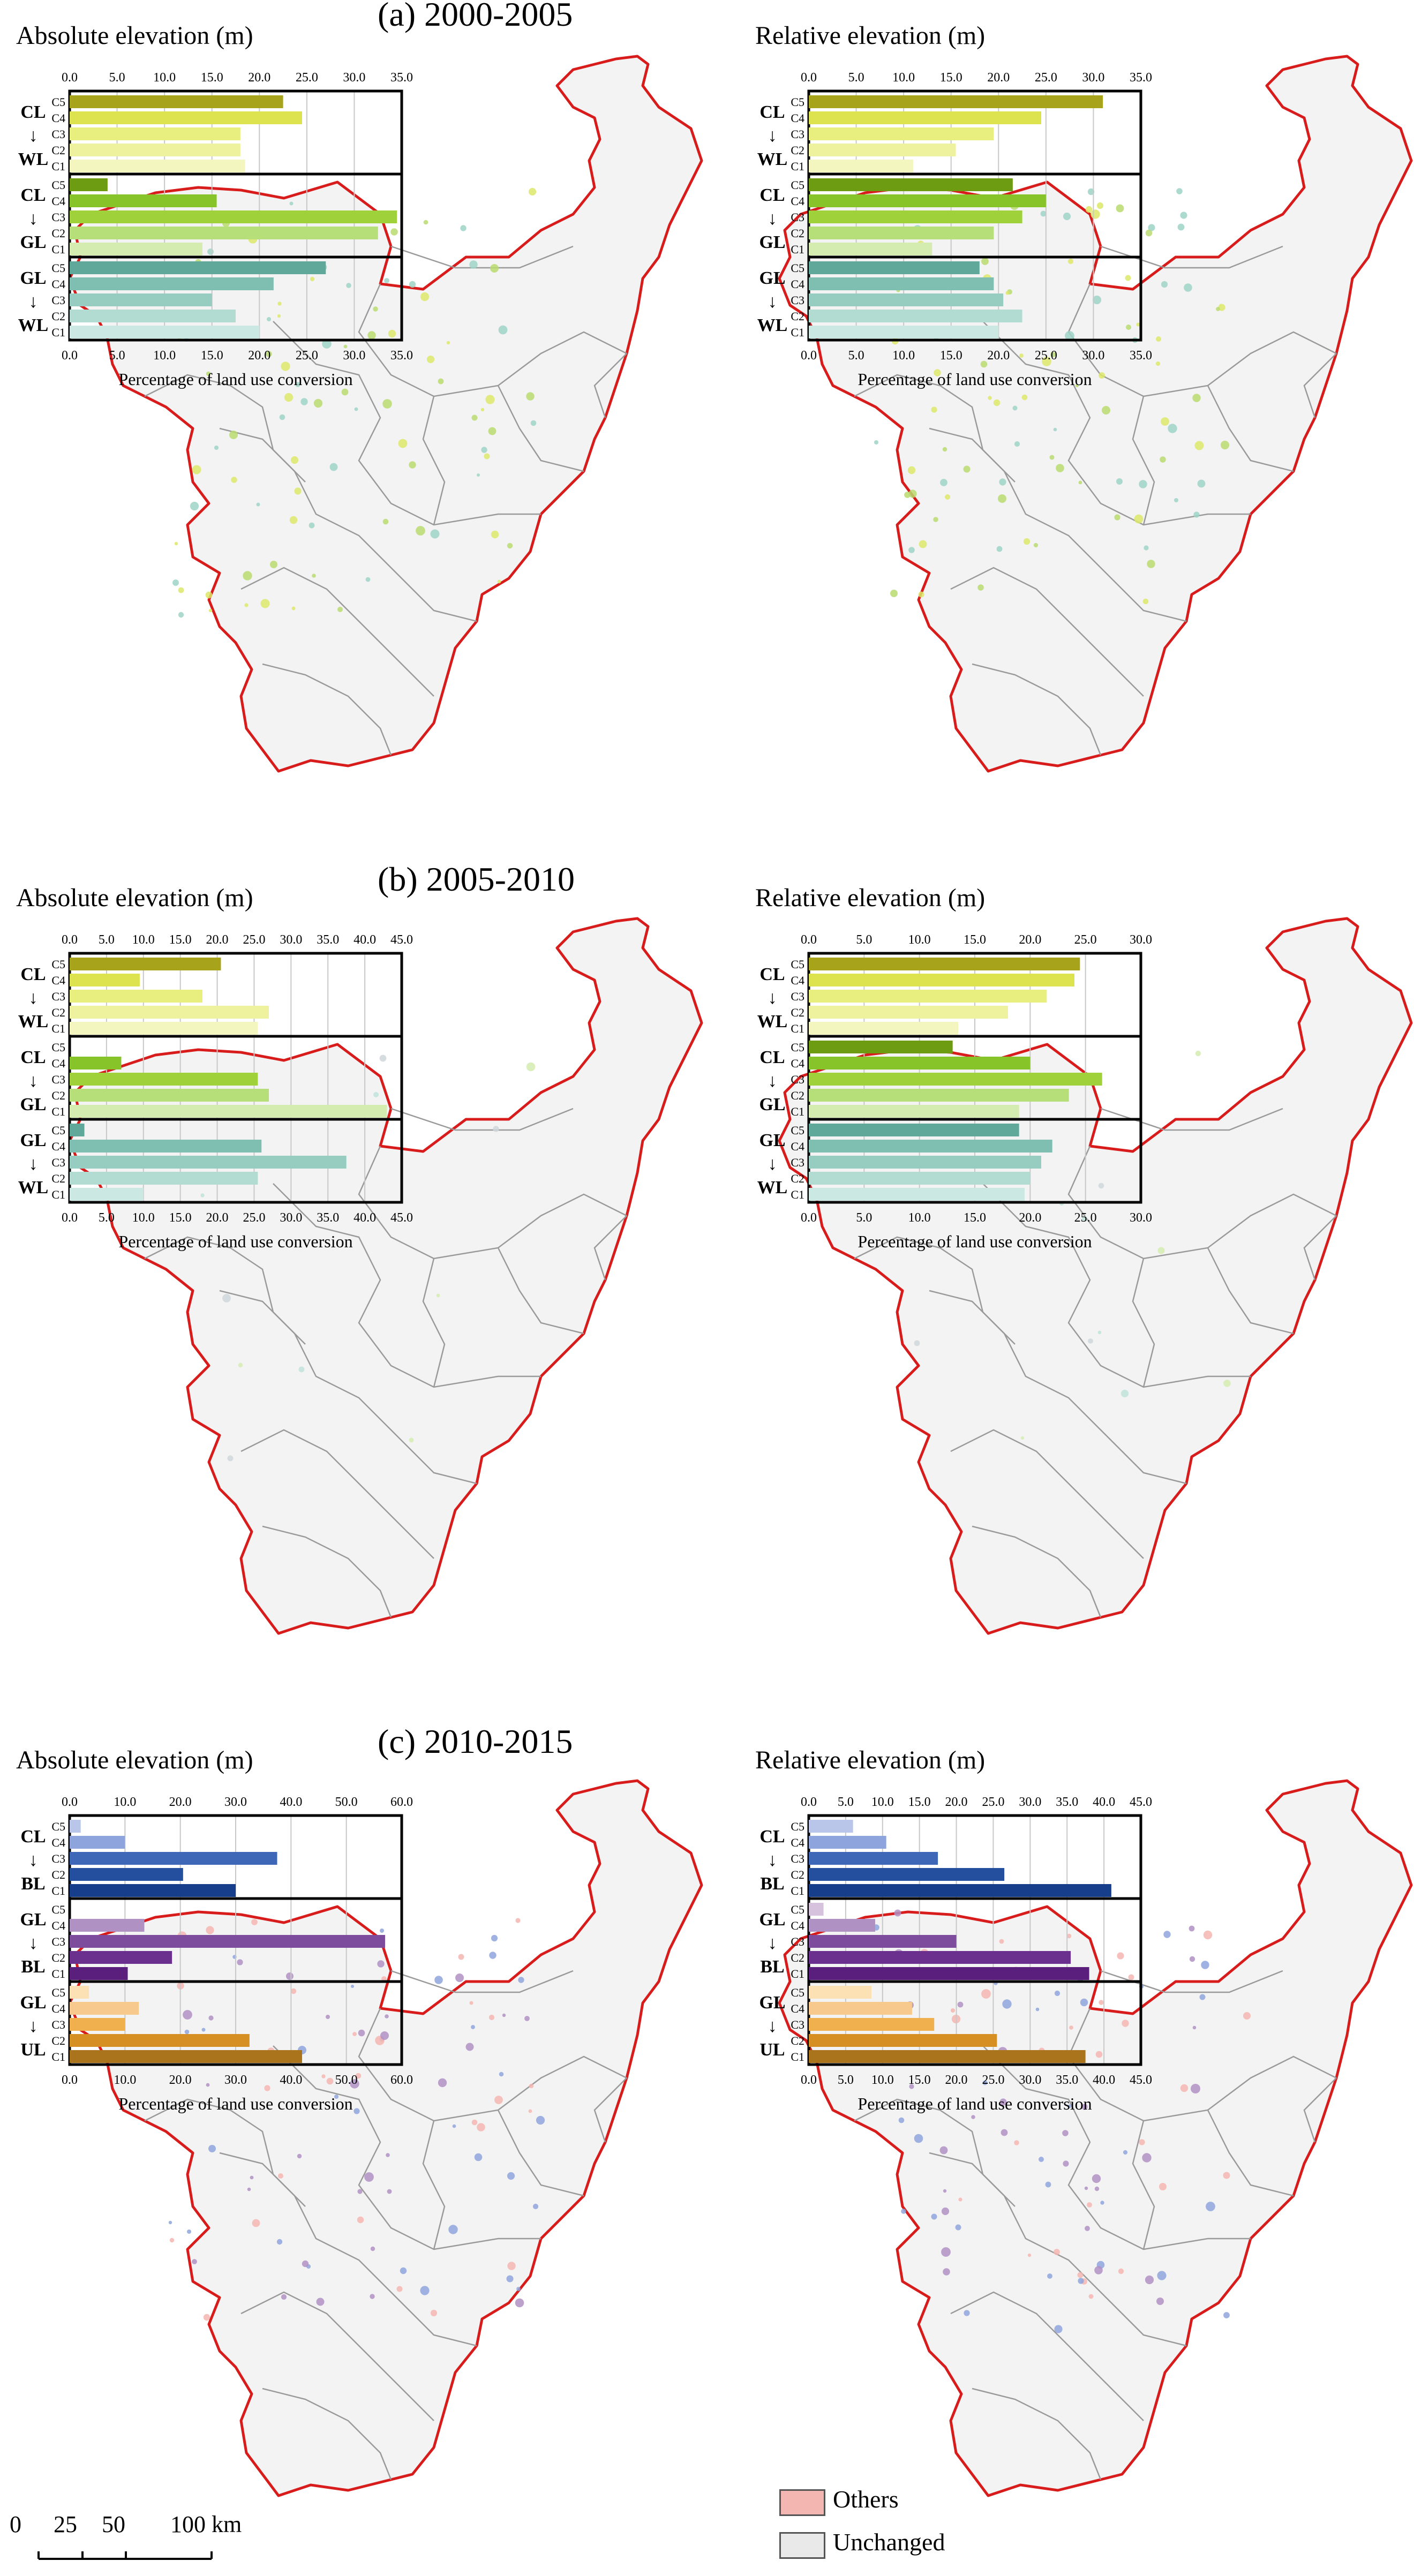 This screenshot has height=2576, width=1414. What do you see at coordinates (328, 940) in the screenshot?
I see `chart-tick-label-top: 35.0` at bounding box center [328, 940].